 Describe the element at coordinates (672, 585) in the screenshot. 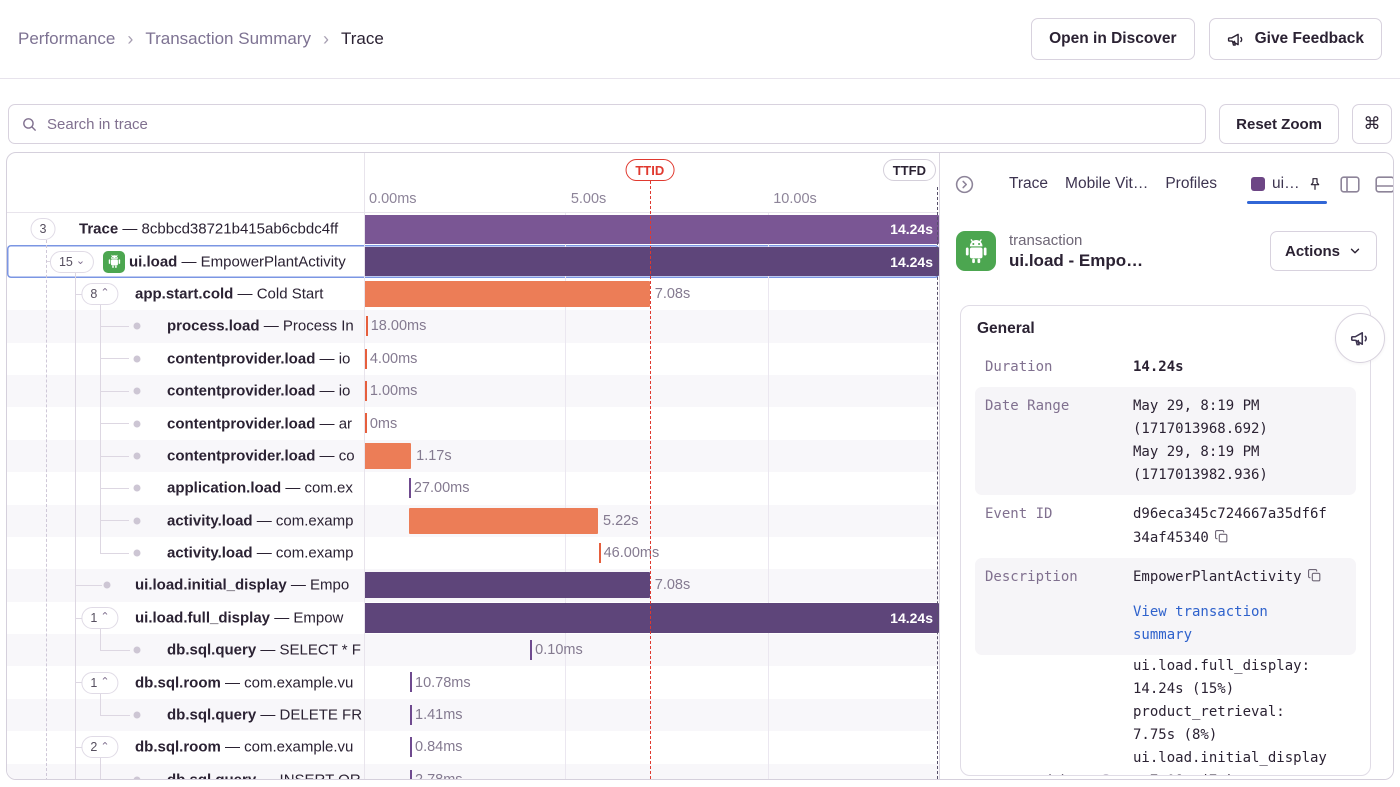

I see `span-duration: 7.08s` at that location.